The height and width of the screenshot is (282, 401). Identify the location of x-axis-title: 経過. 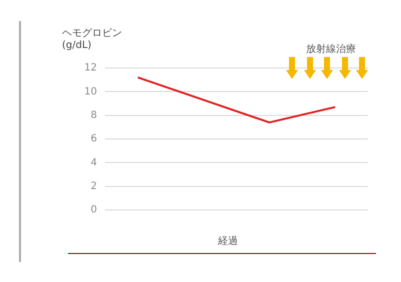
(228, 241).